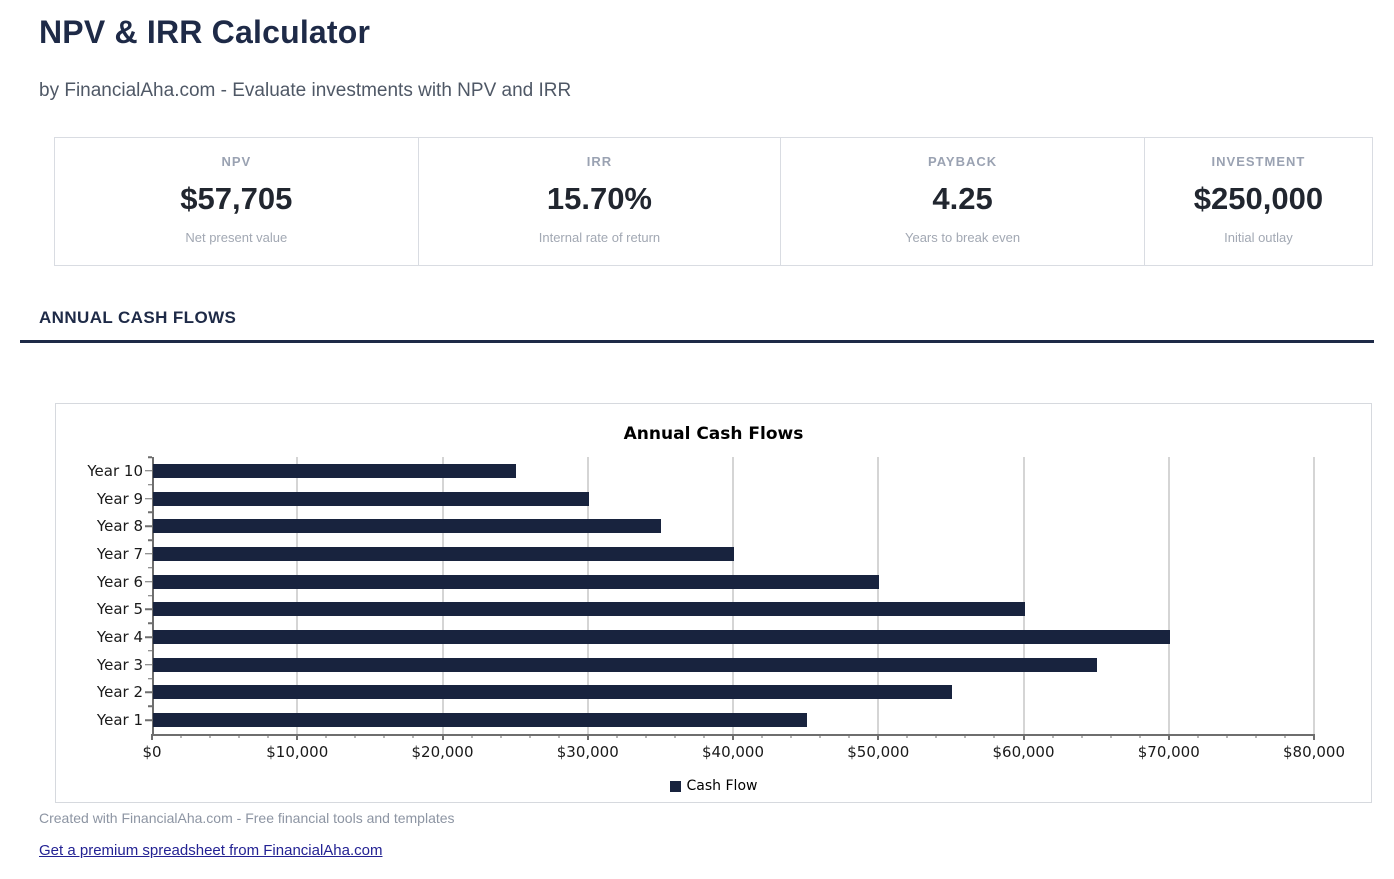 This screenshot has width=1394, height=879. I want to click on y-axis-category-label: Year 2, so click(119, 692).